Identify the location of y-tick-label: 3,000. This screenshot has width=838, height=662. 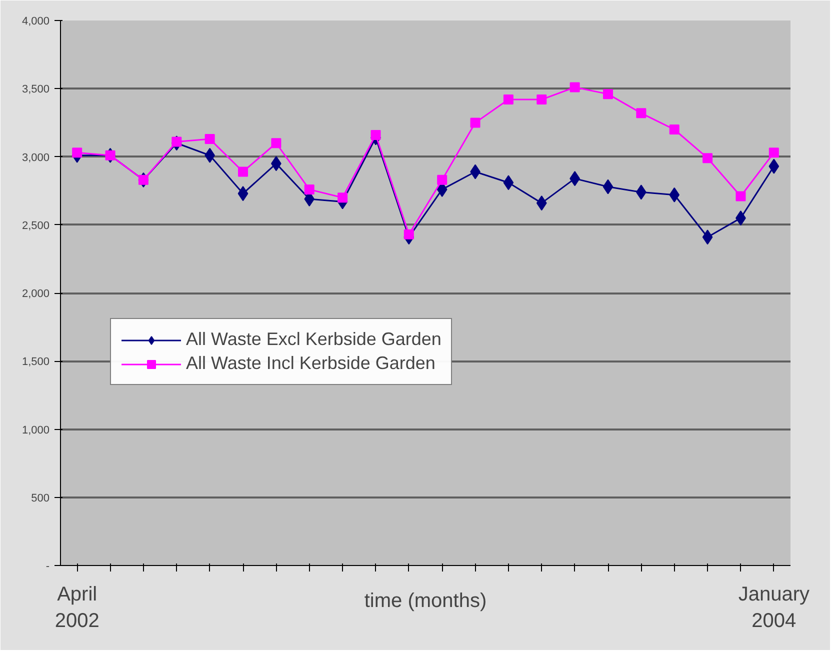
(36, 158).